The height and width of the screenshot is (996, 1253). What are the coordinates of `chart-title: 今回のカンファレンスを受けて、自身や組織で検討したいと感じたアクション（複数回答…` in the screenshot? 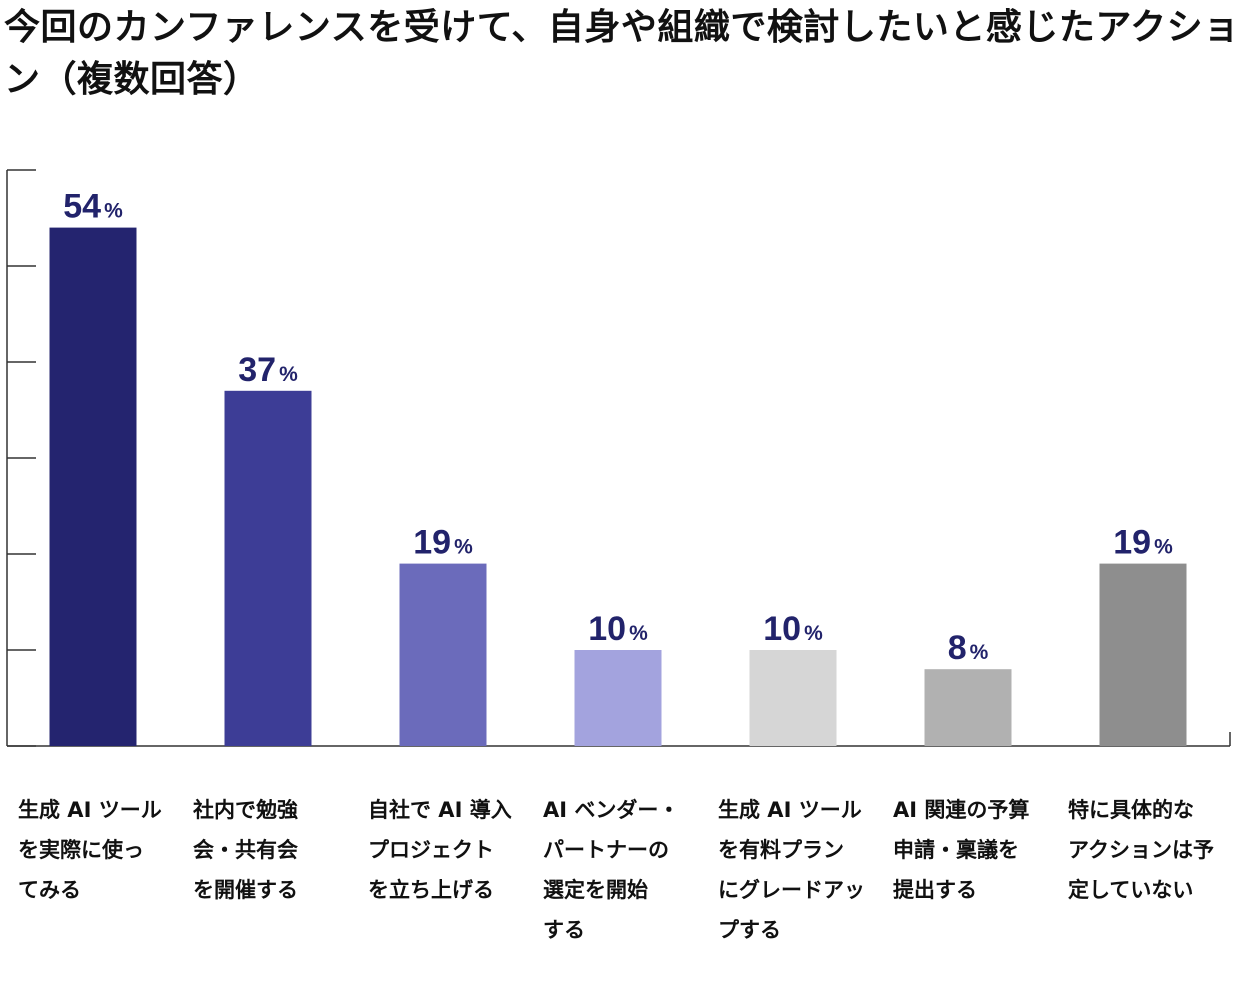 It's located at (622, 53).